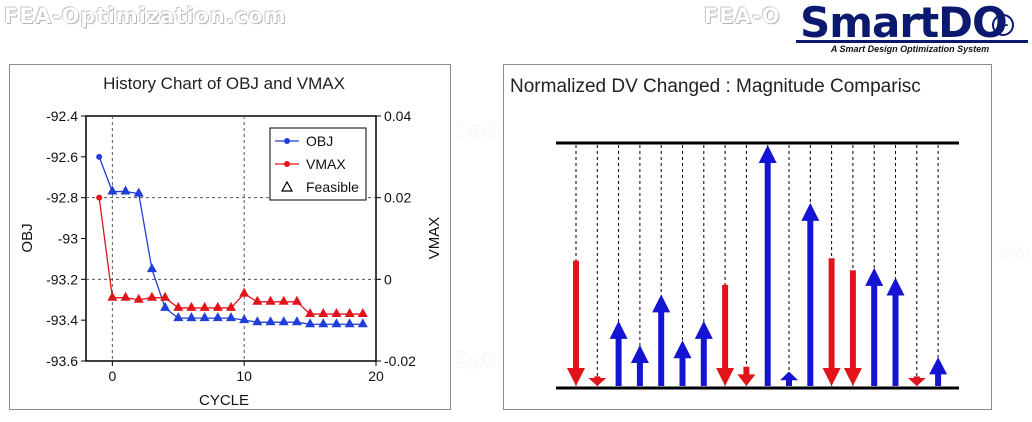  I want to click on dv-arrow-dv10, so click(767, 265).